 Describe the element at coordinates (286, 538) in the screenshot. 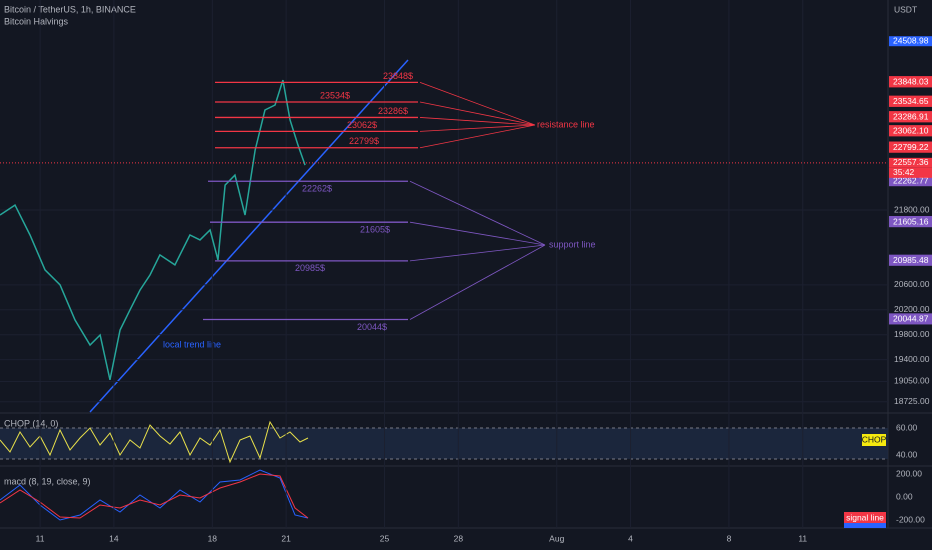

I see `x-tick-label: 21` at that location.